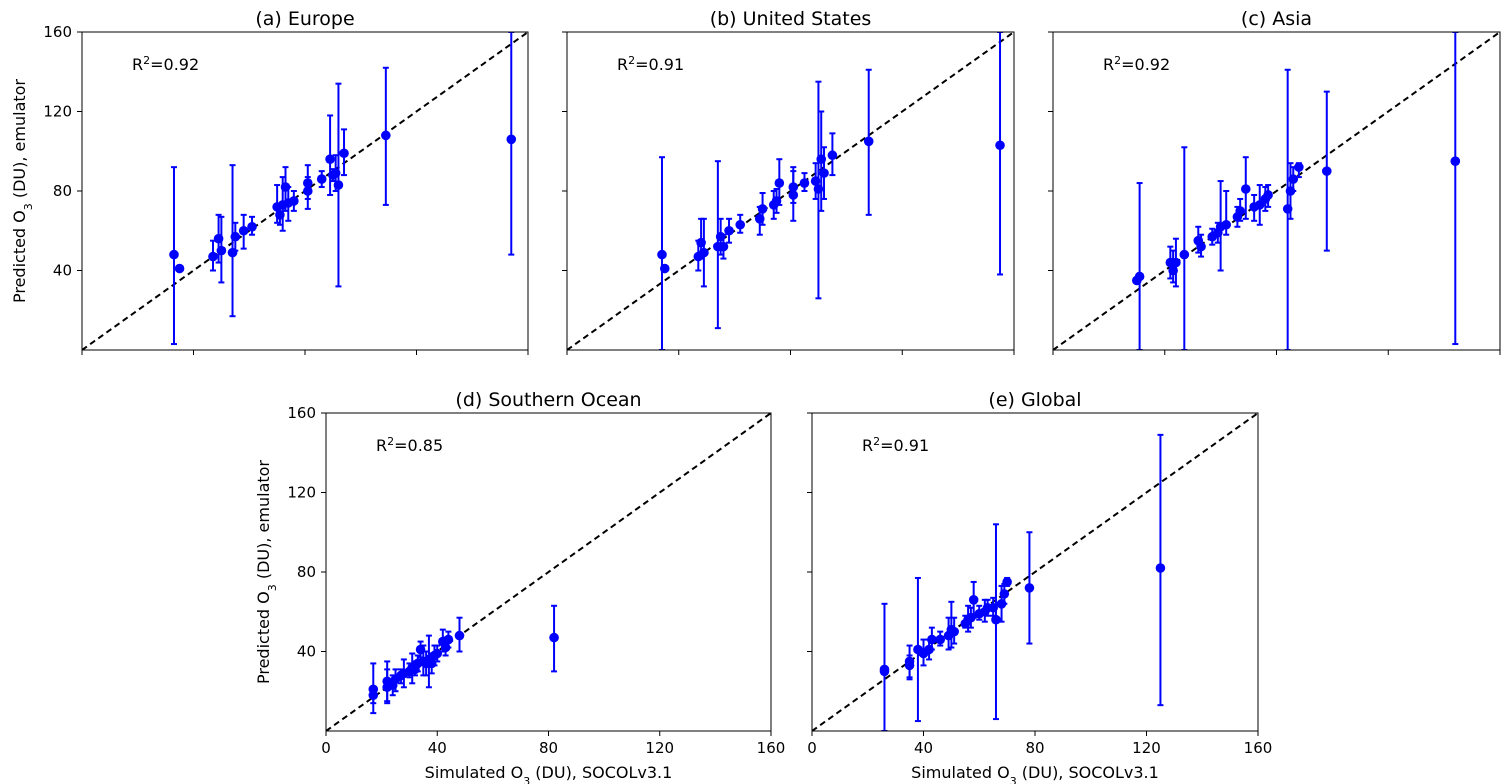 The height and width of the screenshot is (784, 1511). Describe the element at coordinates (22, 191) in the screenshot. I see `y-axis-label: Predicted O3 (DU), emulator` at that location.